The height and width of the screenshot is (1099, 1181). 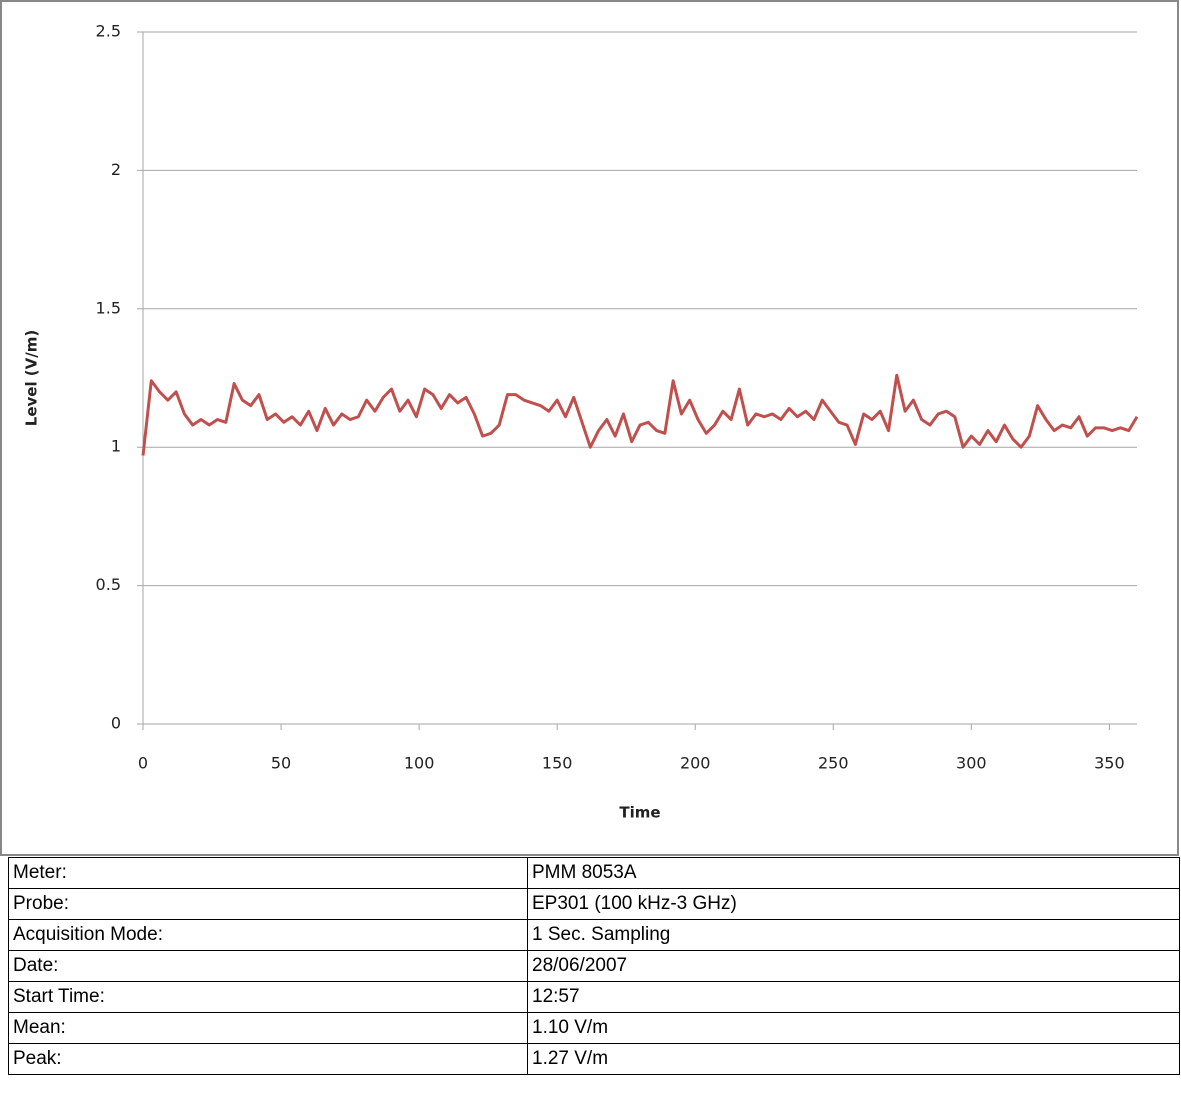 I want to click on field-value: 28/06/2007, so click(x=853, y=966).